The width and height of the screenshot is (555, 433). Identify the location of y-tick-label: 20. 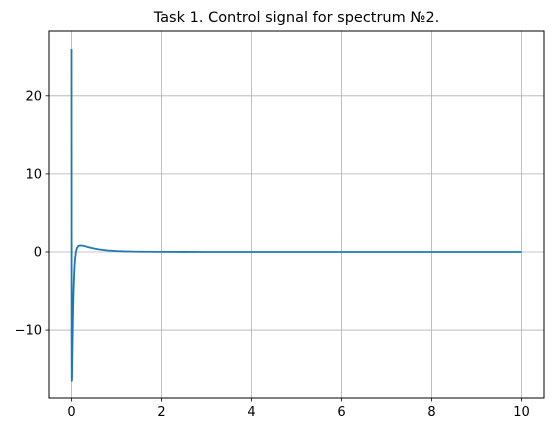
(33, 96).